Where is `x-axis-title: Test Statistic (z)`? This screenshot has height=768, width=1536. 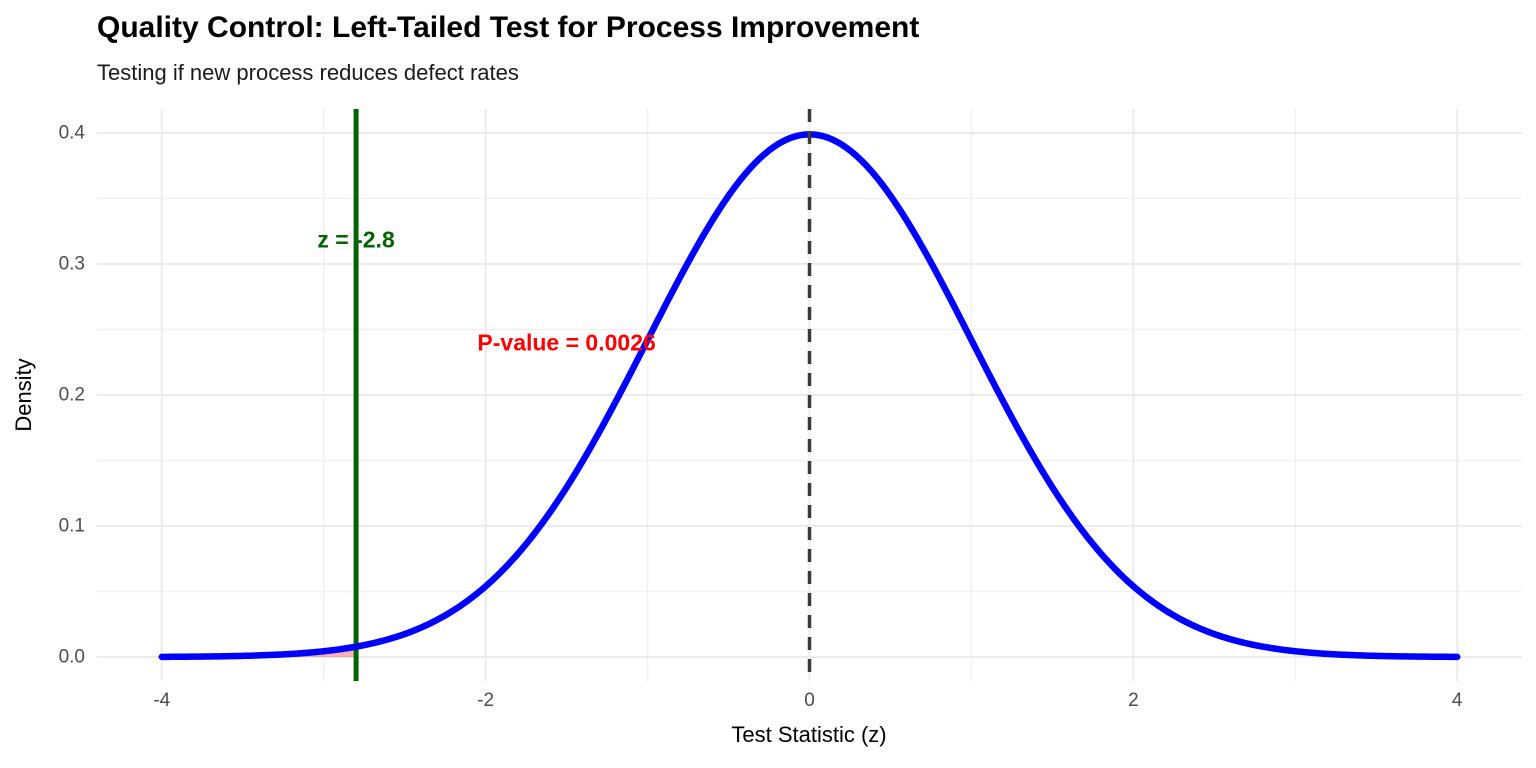
x-axis-title: Test Statistic (z) is located at coordinates (809, 734).